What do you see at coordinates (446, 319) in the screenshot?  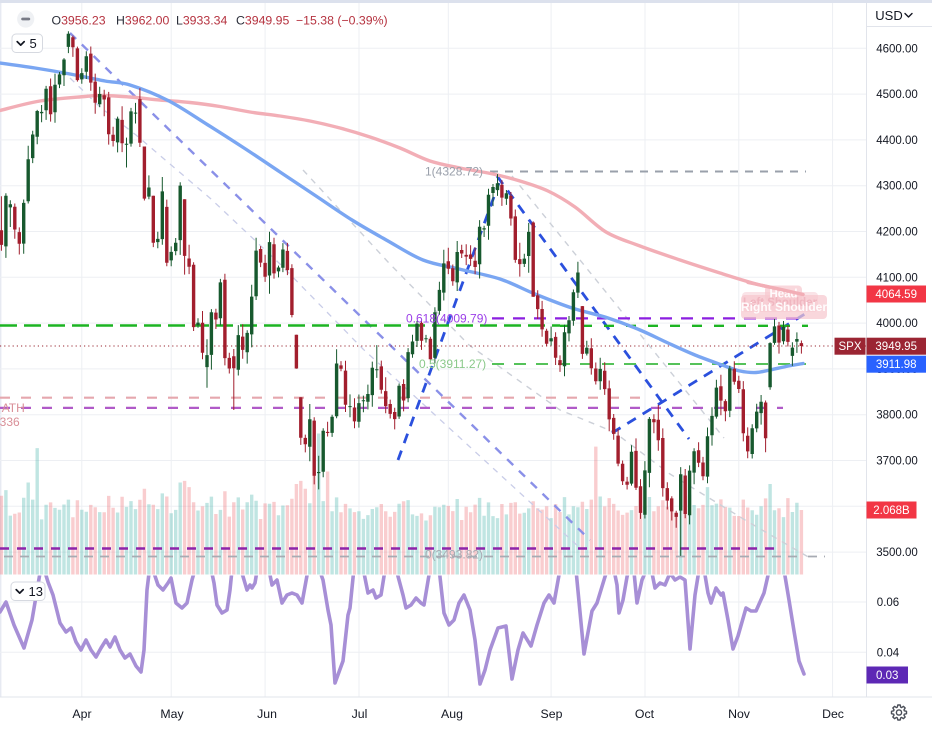 I see `svg-text: 0.618(4009.79)` at bounding box center [446, 319].